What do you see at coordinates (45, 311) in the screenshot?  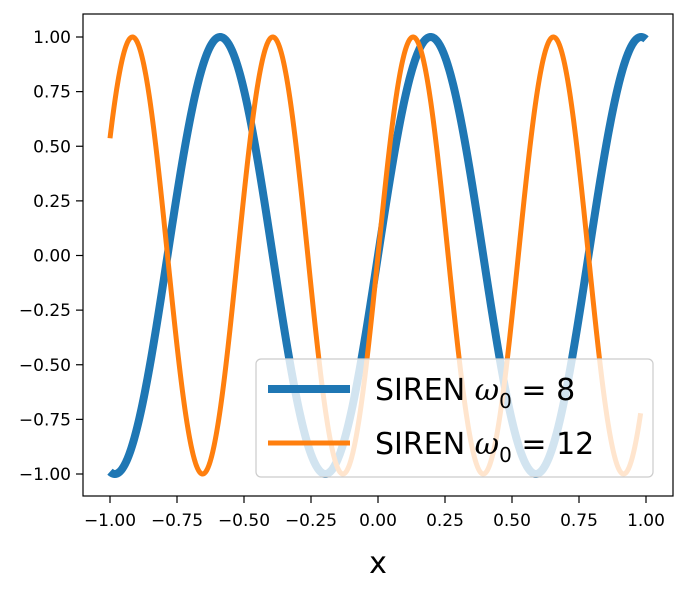 I see `y-tick-label: −0.25` at bounding box center [45, 311].